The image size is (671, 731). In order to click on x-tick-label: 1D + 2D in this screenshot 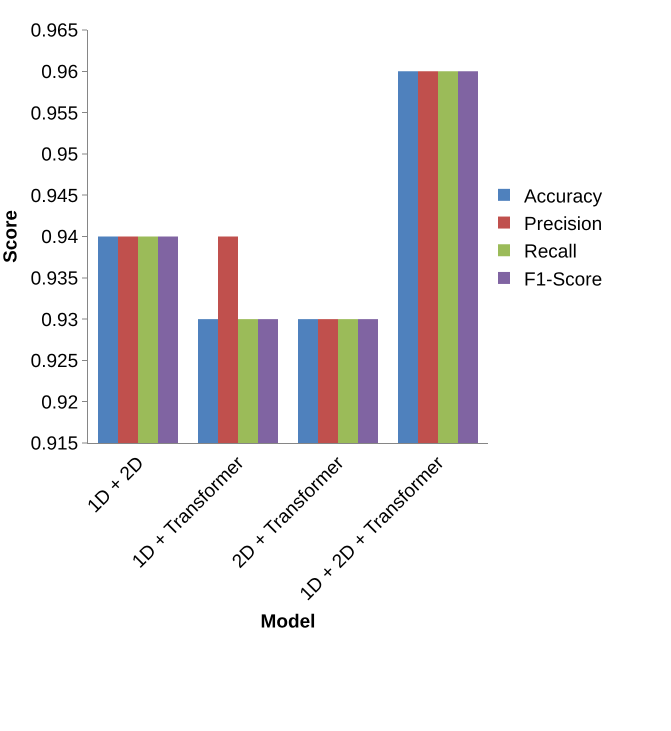, I will do `click(116, 485)`.